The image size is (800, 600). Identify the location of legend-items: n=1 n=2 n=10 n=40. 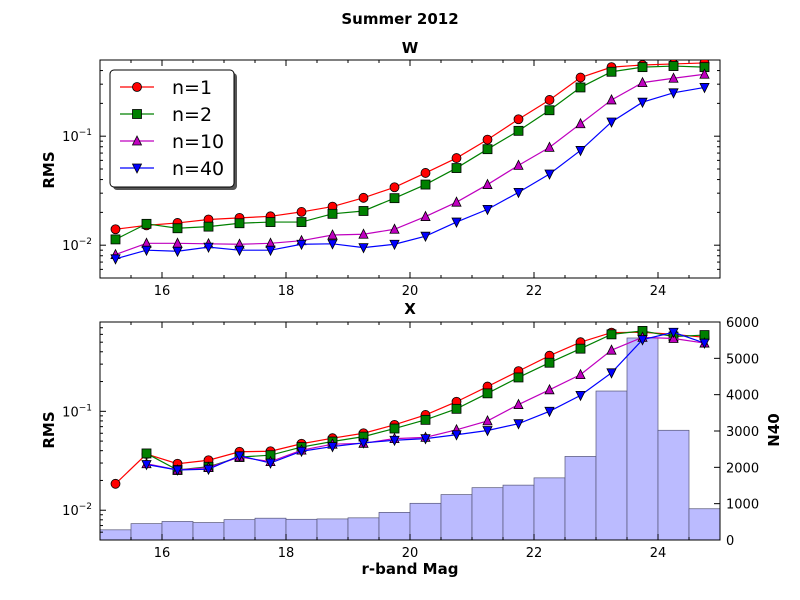
(172, 128).